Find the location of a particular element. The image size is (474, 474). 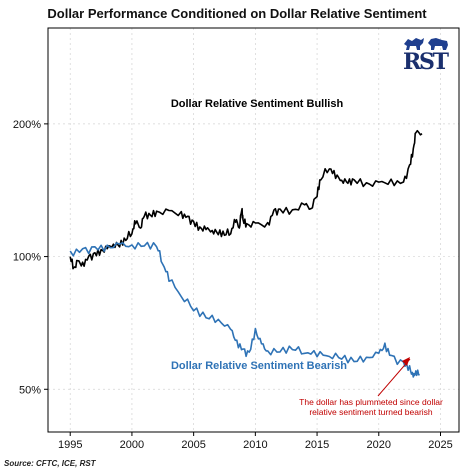

x-tick-label: 2010 is located at coordinates (255, 445).